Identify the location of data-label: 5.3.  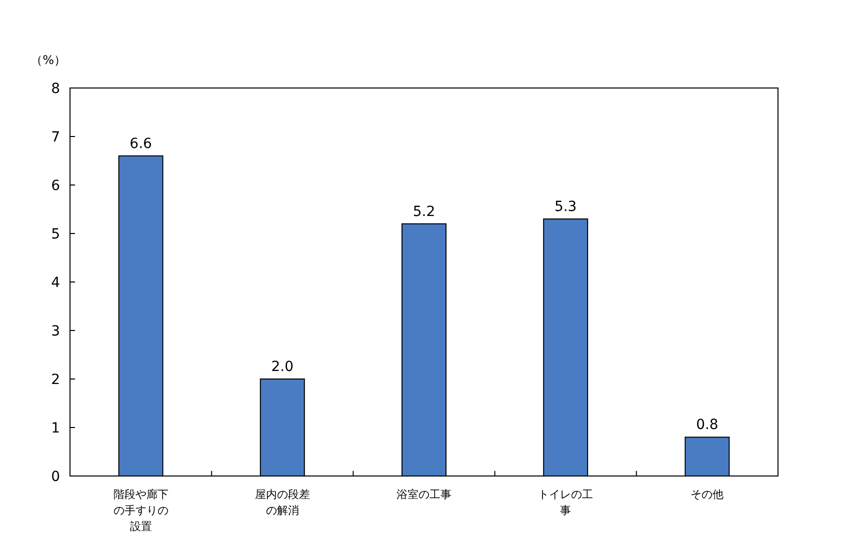
(565, 206).